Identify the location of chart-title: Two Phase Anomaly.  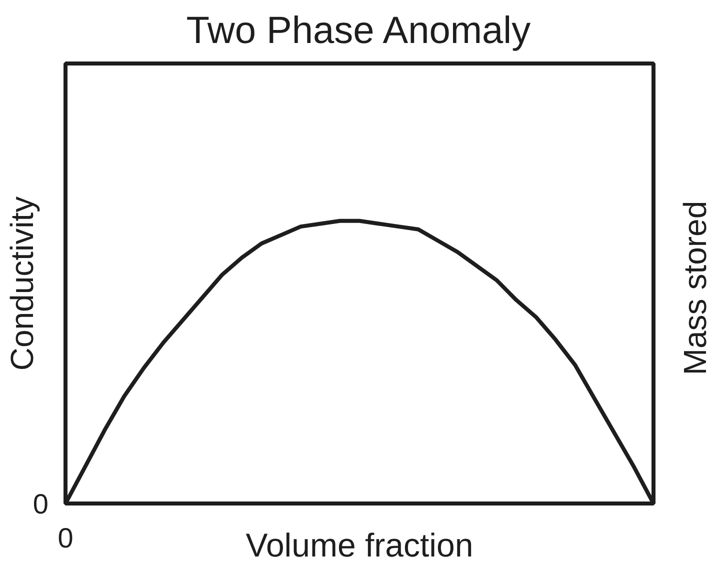
(358, 31).